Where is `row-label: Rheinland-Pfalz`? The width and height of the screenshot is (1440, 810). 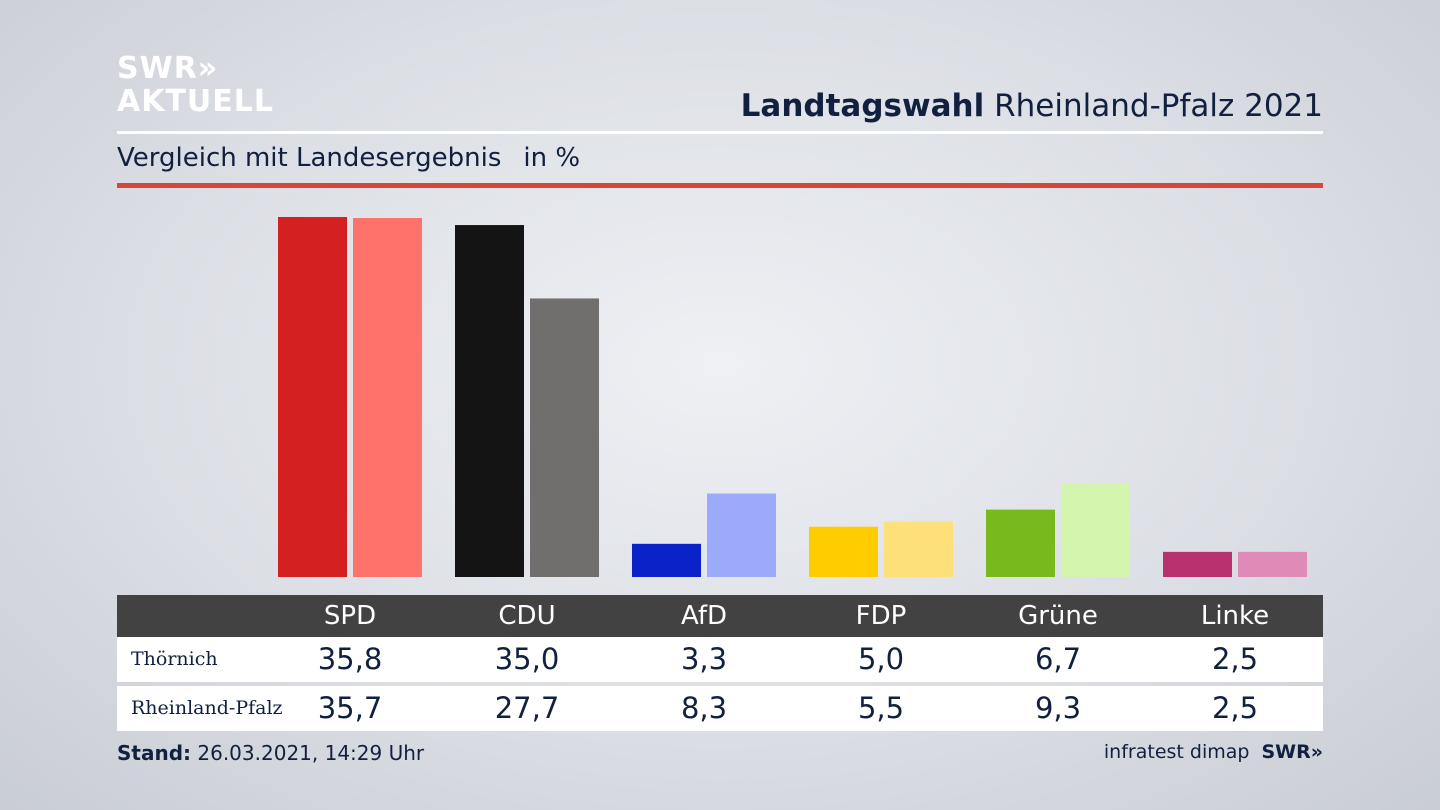 row-label: Rheinland-Pfalz is located at coordinates (207, 708).